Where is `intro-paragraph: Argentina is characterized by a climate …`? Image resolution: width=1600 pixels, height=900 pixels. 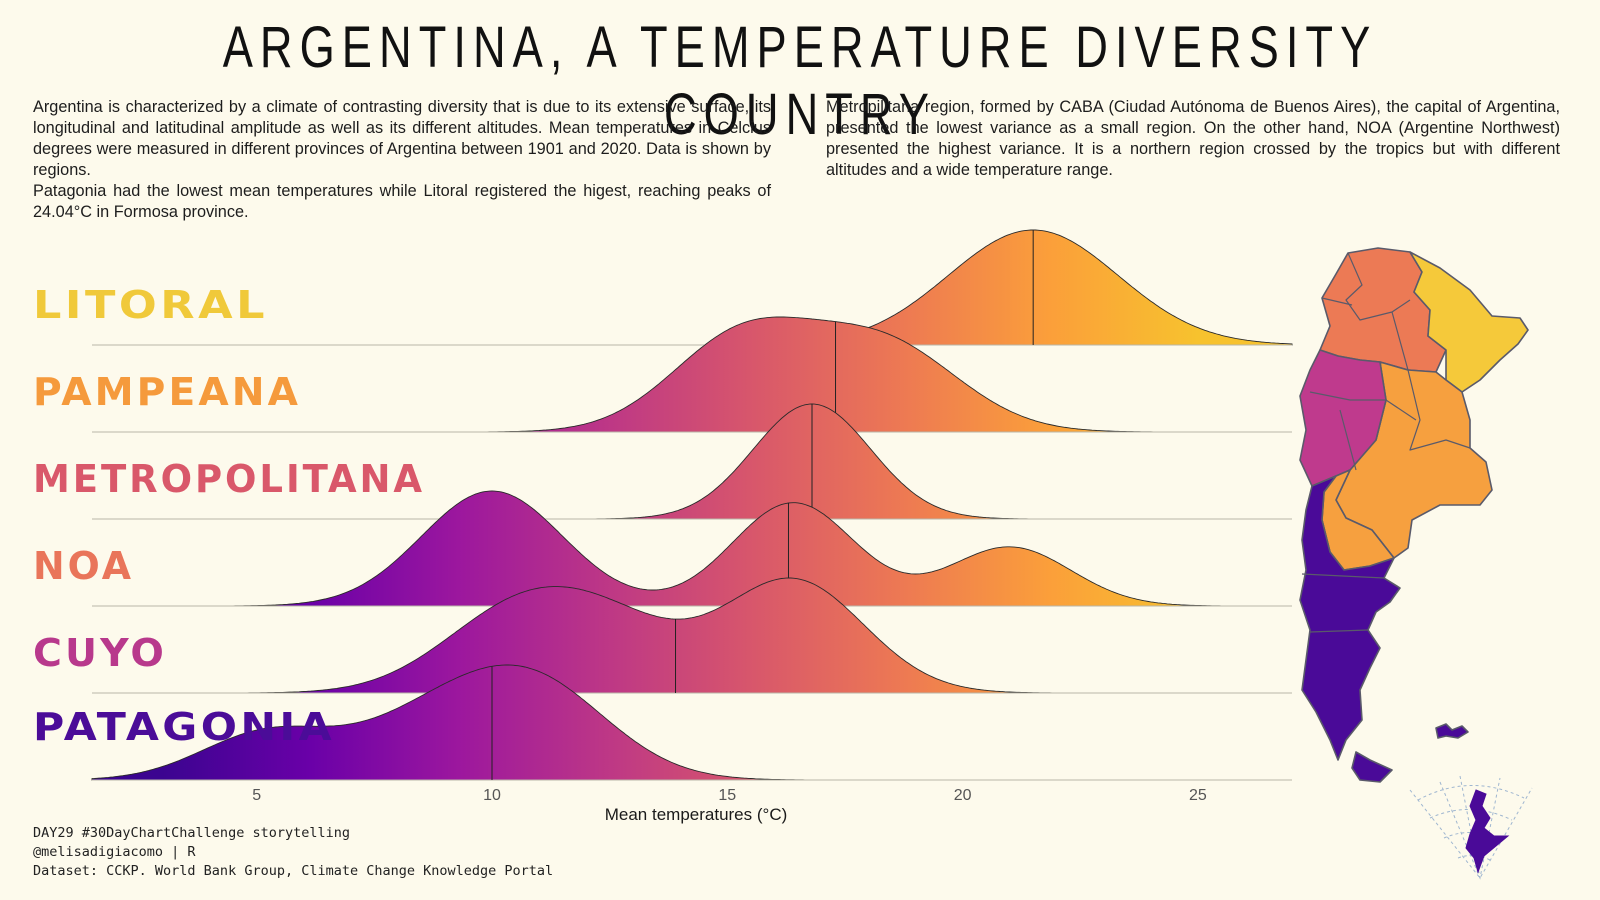 intro-paragraph: Argentina is characterized by a climate … is located at coordinates (402, 138).